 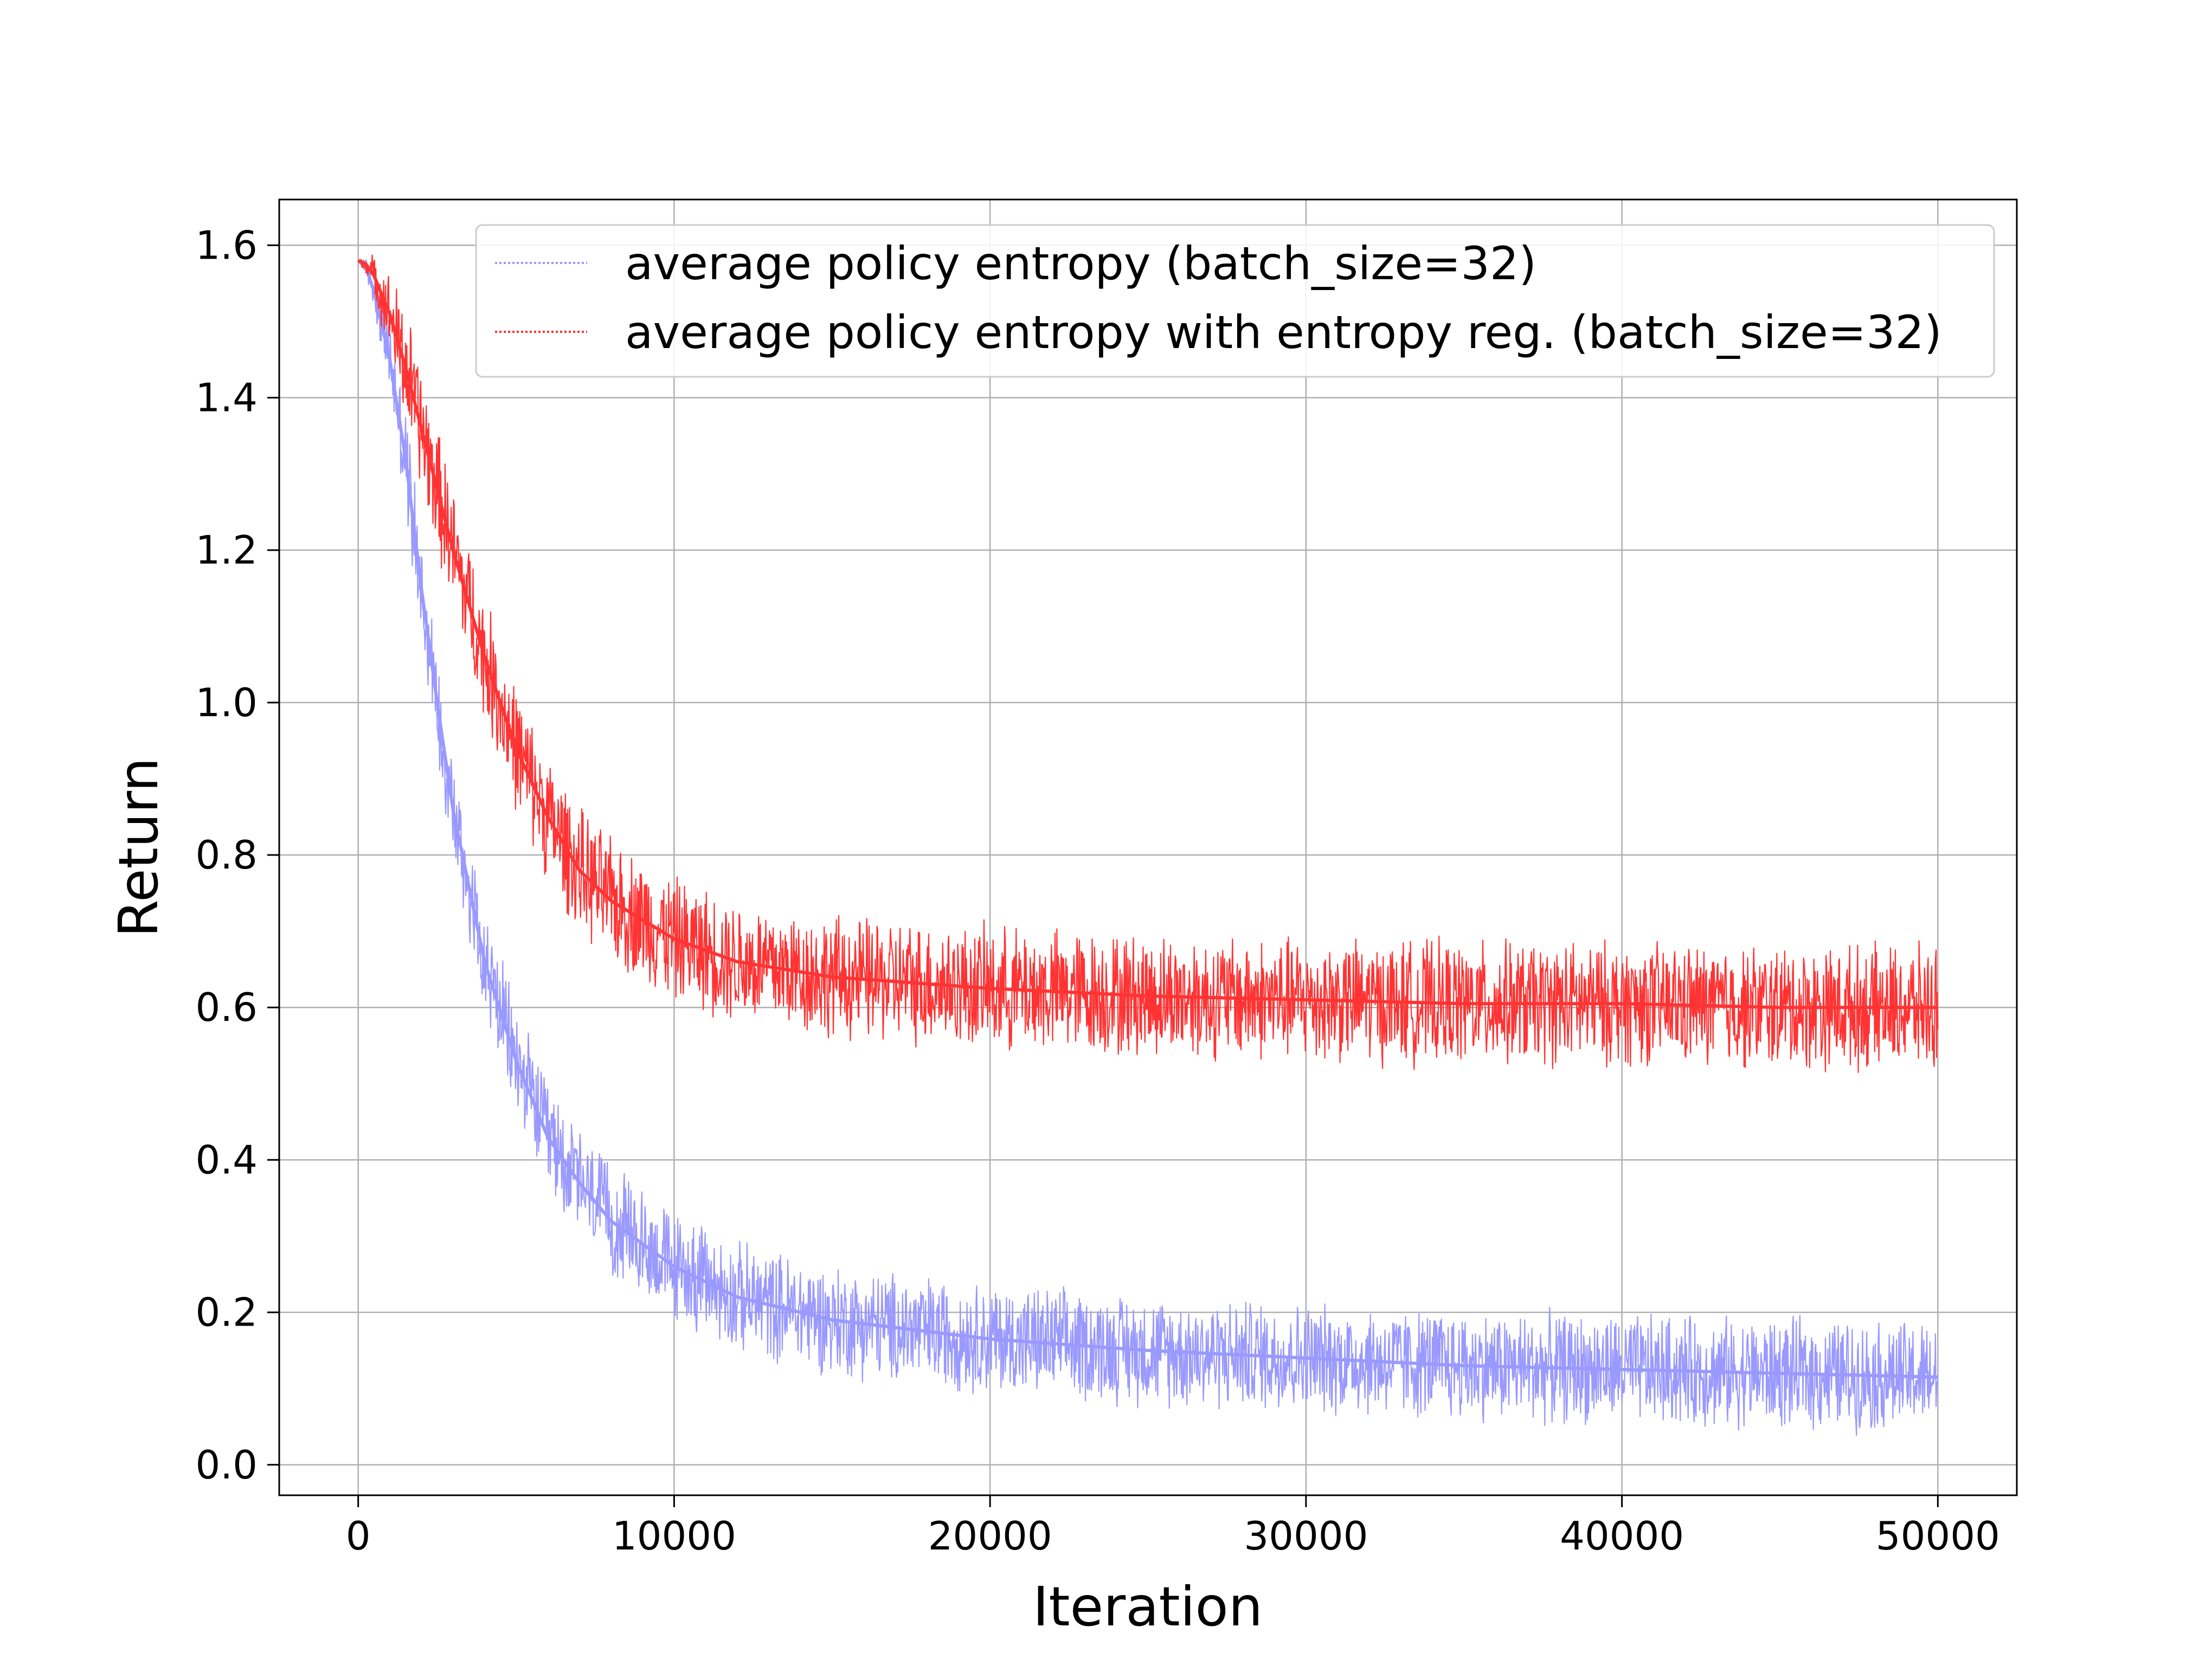 What do you see at coordinates (674, 1536) in the screenshot?
I see `x-tick-label: 10000` at bounding box center [674, 1536].